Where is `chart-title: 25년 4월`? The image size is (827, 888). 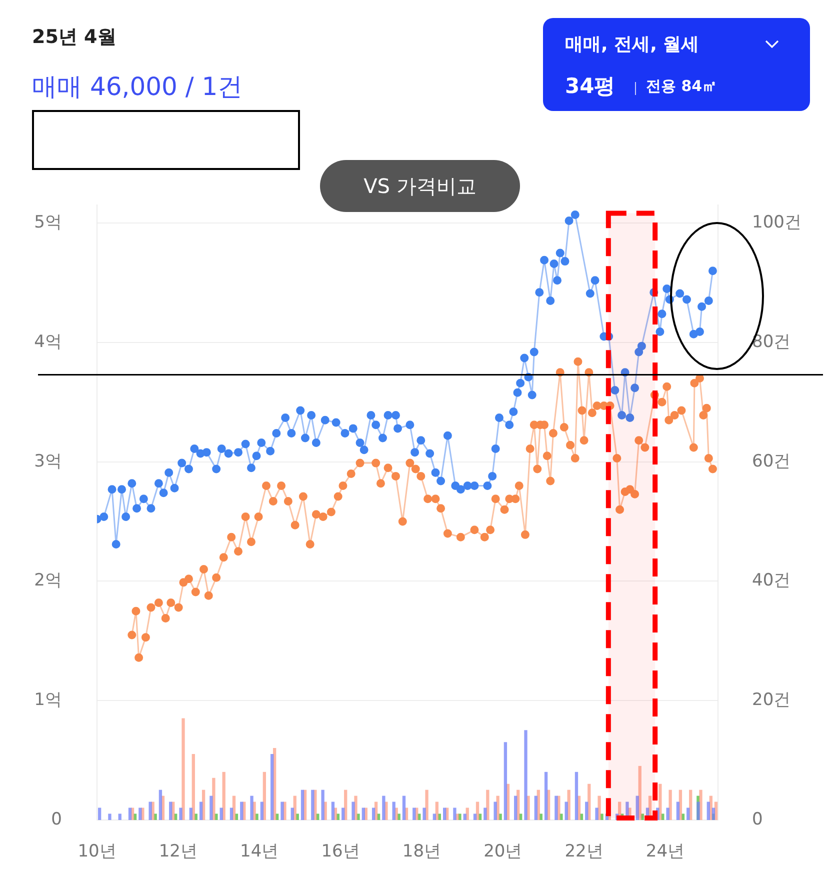 chart-title: 25년 4월 is located at coordinates (74, 37).